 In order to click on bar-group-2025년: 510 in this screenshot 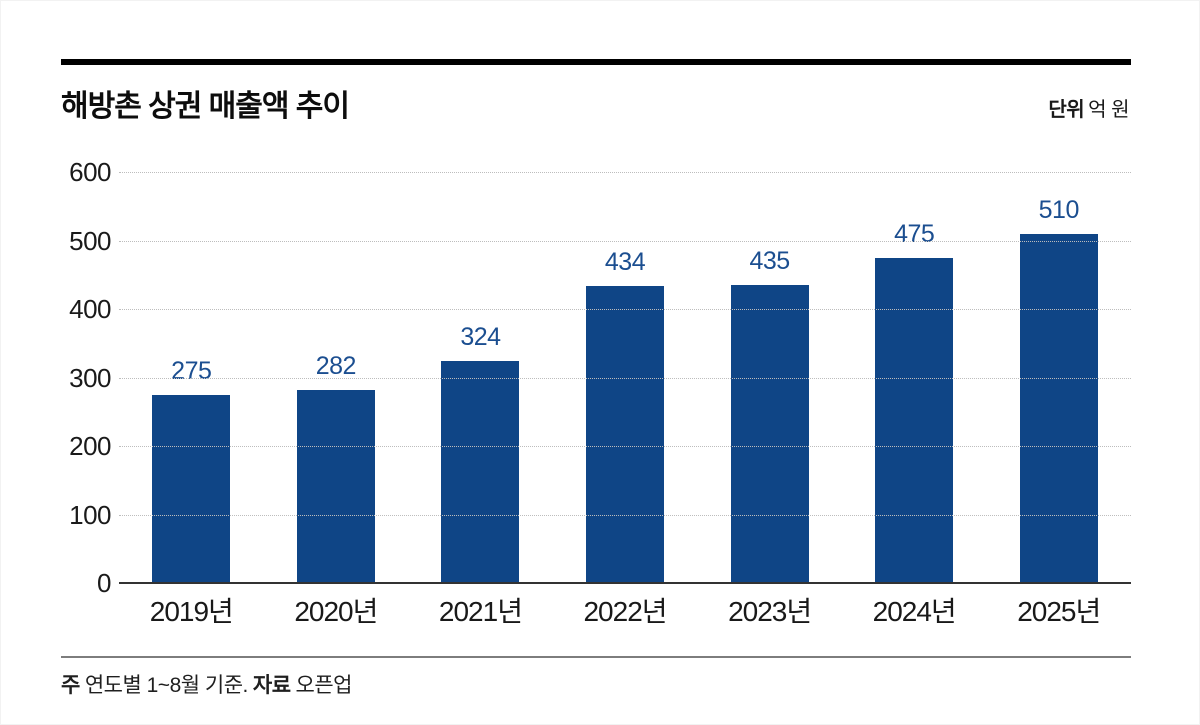, I will do `click(1058, 377)`.